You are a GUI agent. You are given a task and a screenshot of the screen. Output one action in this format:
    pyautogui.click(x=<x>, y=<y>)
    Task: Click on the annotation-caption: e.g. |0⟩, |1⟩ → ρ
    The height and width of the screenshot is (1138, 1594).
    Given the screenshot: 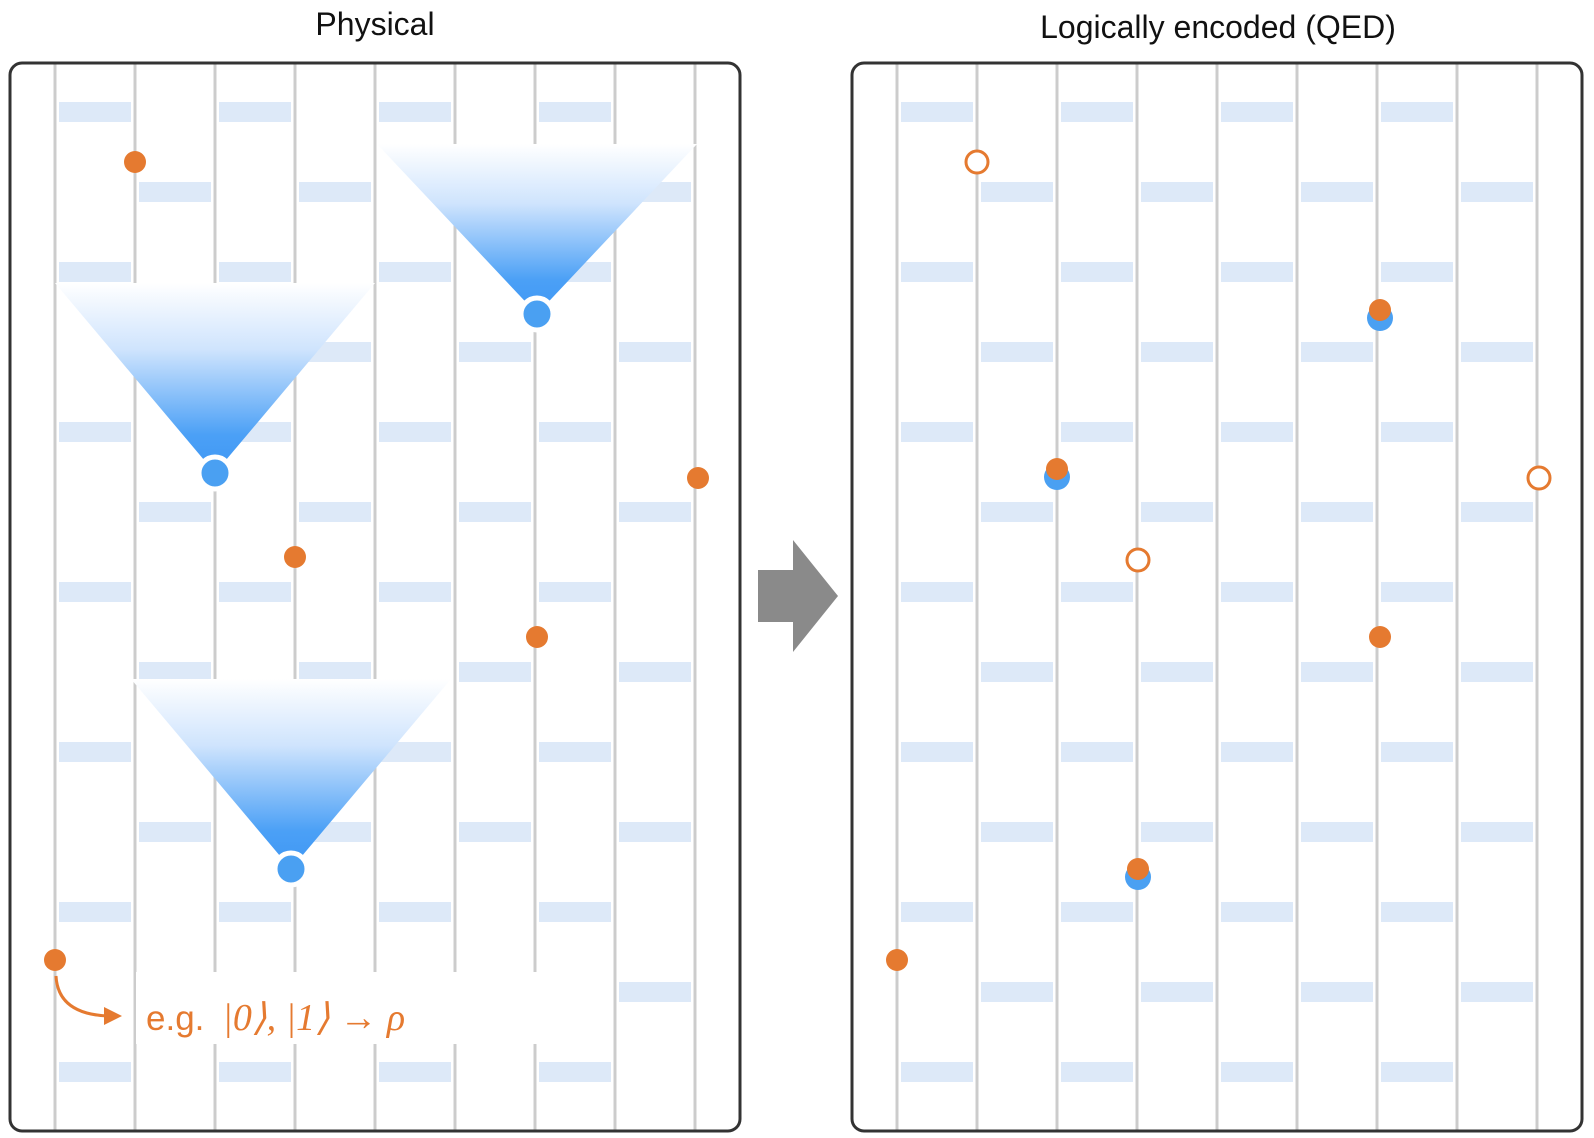 What is the action you would take?
    pyautogui.click(x=275, y=1018)
    